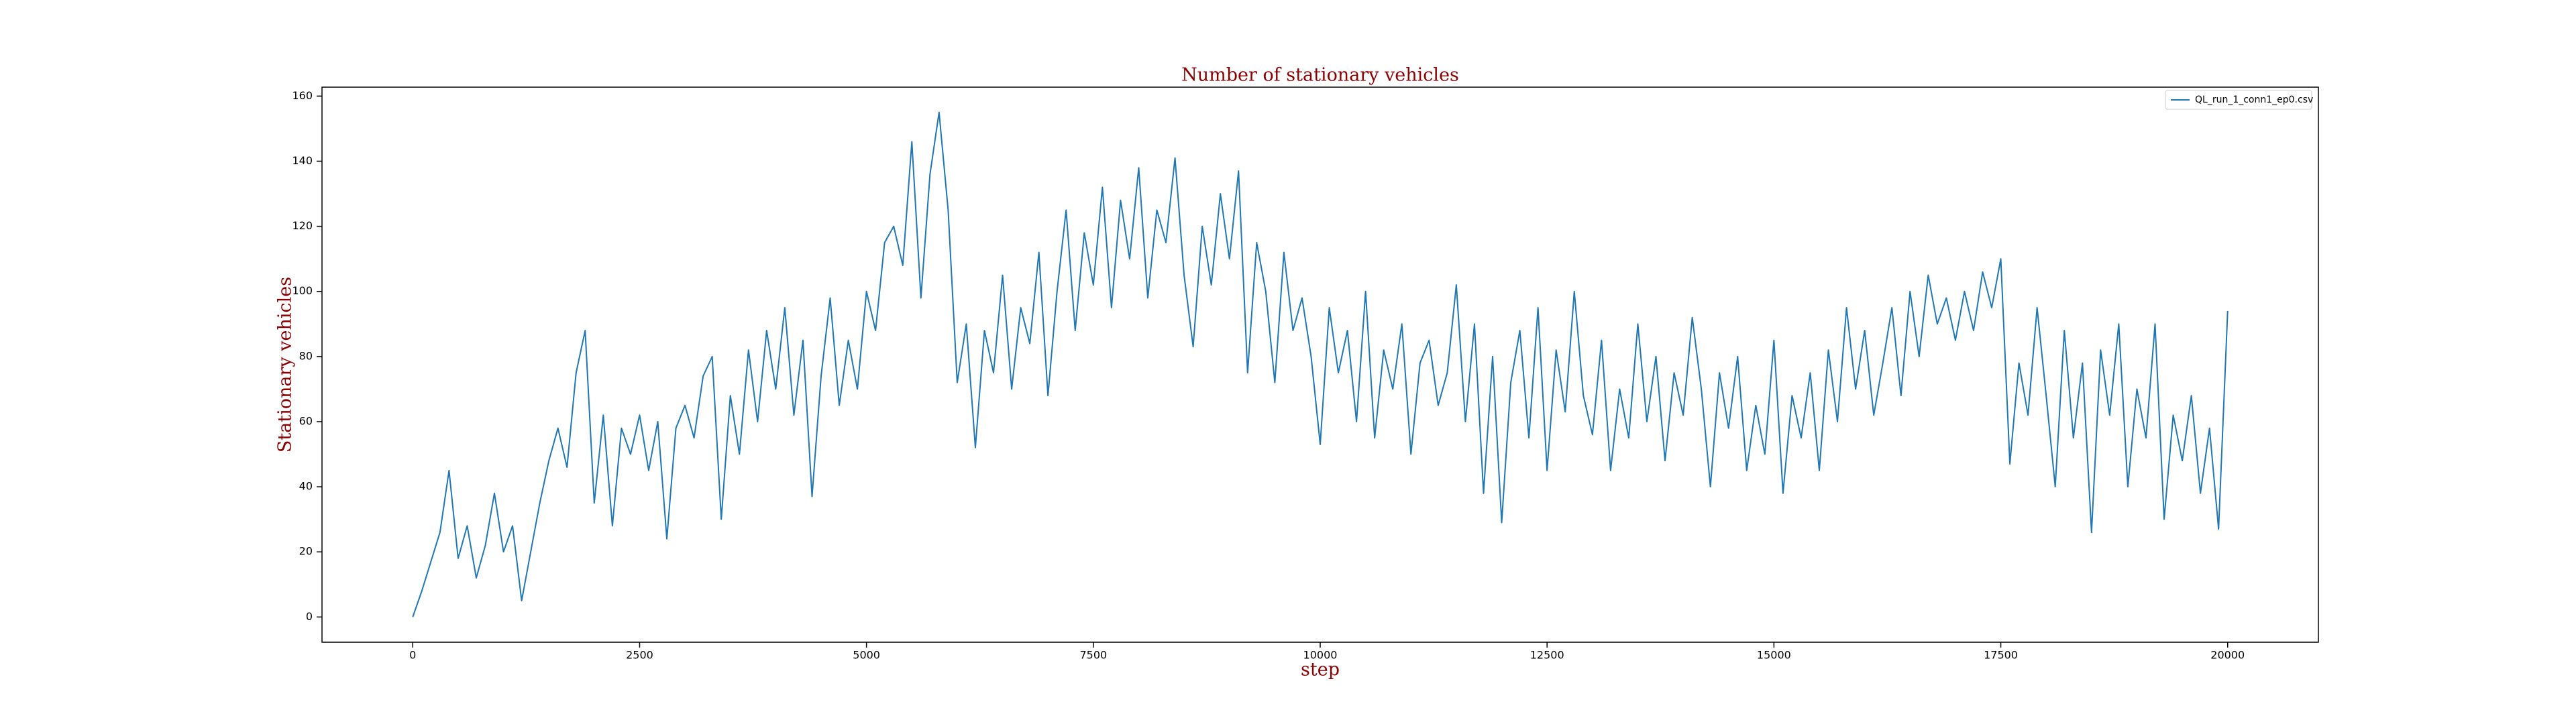 The image size is (2576, 724). What do you see at coordinates (302, 95) in the screenshot?
I see `y-tick-label: 160` at bounding box center [302, 95].